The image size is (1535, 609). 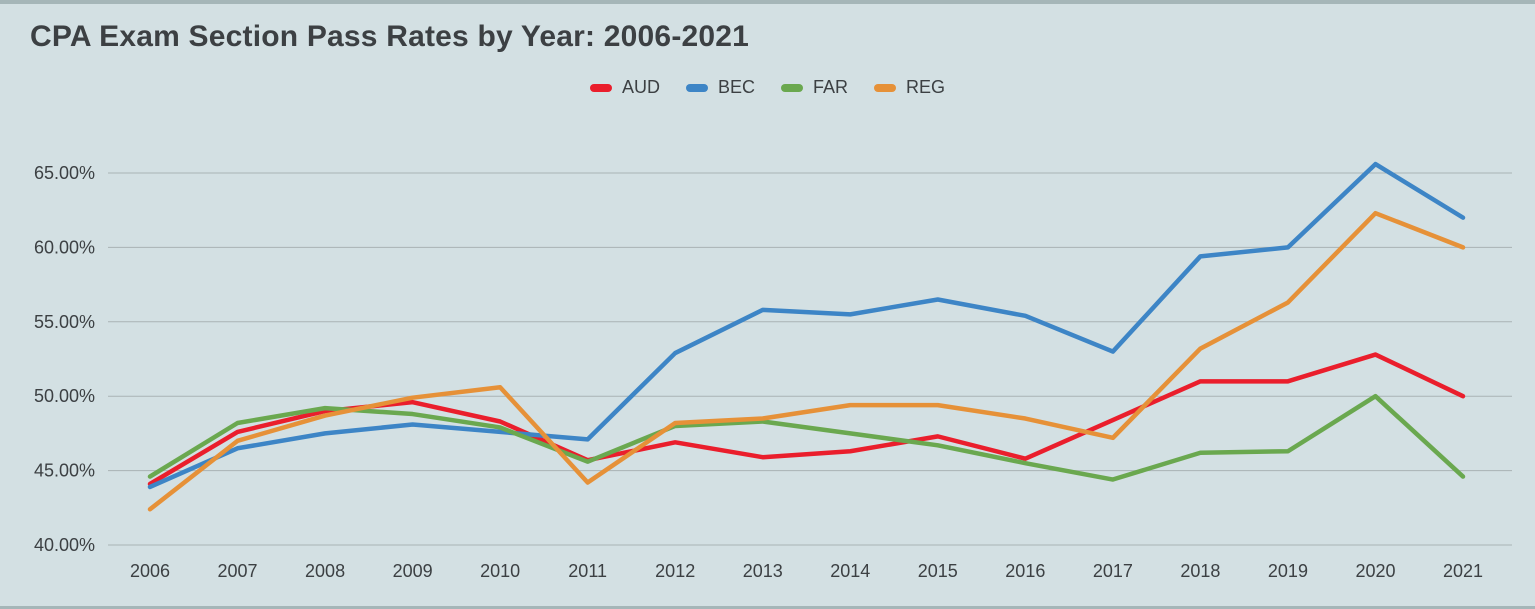 What do you see at coordinates (736, 87) in the screenshot?
I see `legend-label: BEC` at bounding box center [736, 87].